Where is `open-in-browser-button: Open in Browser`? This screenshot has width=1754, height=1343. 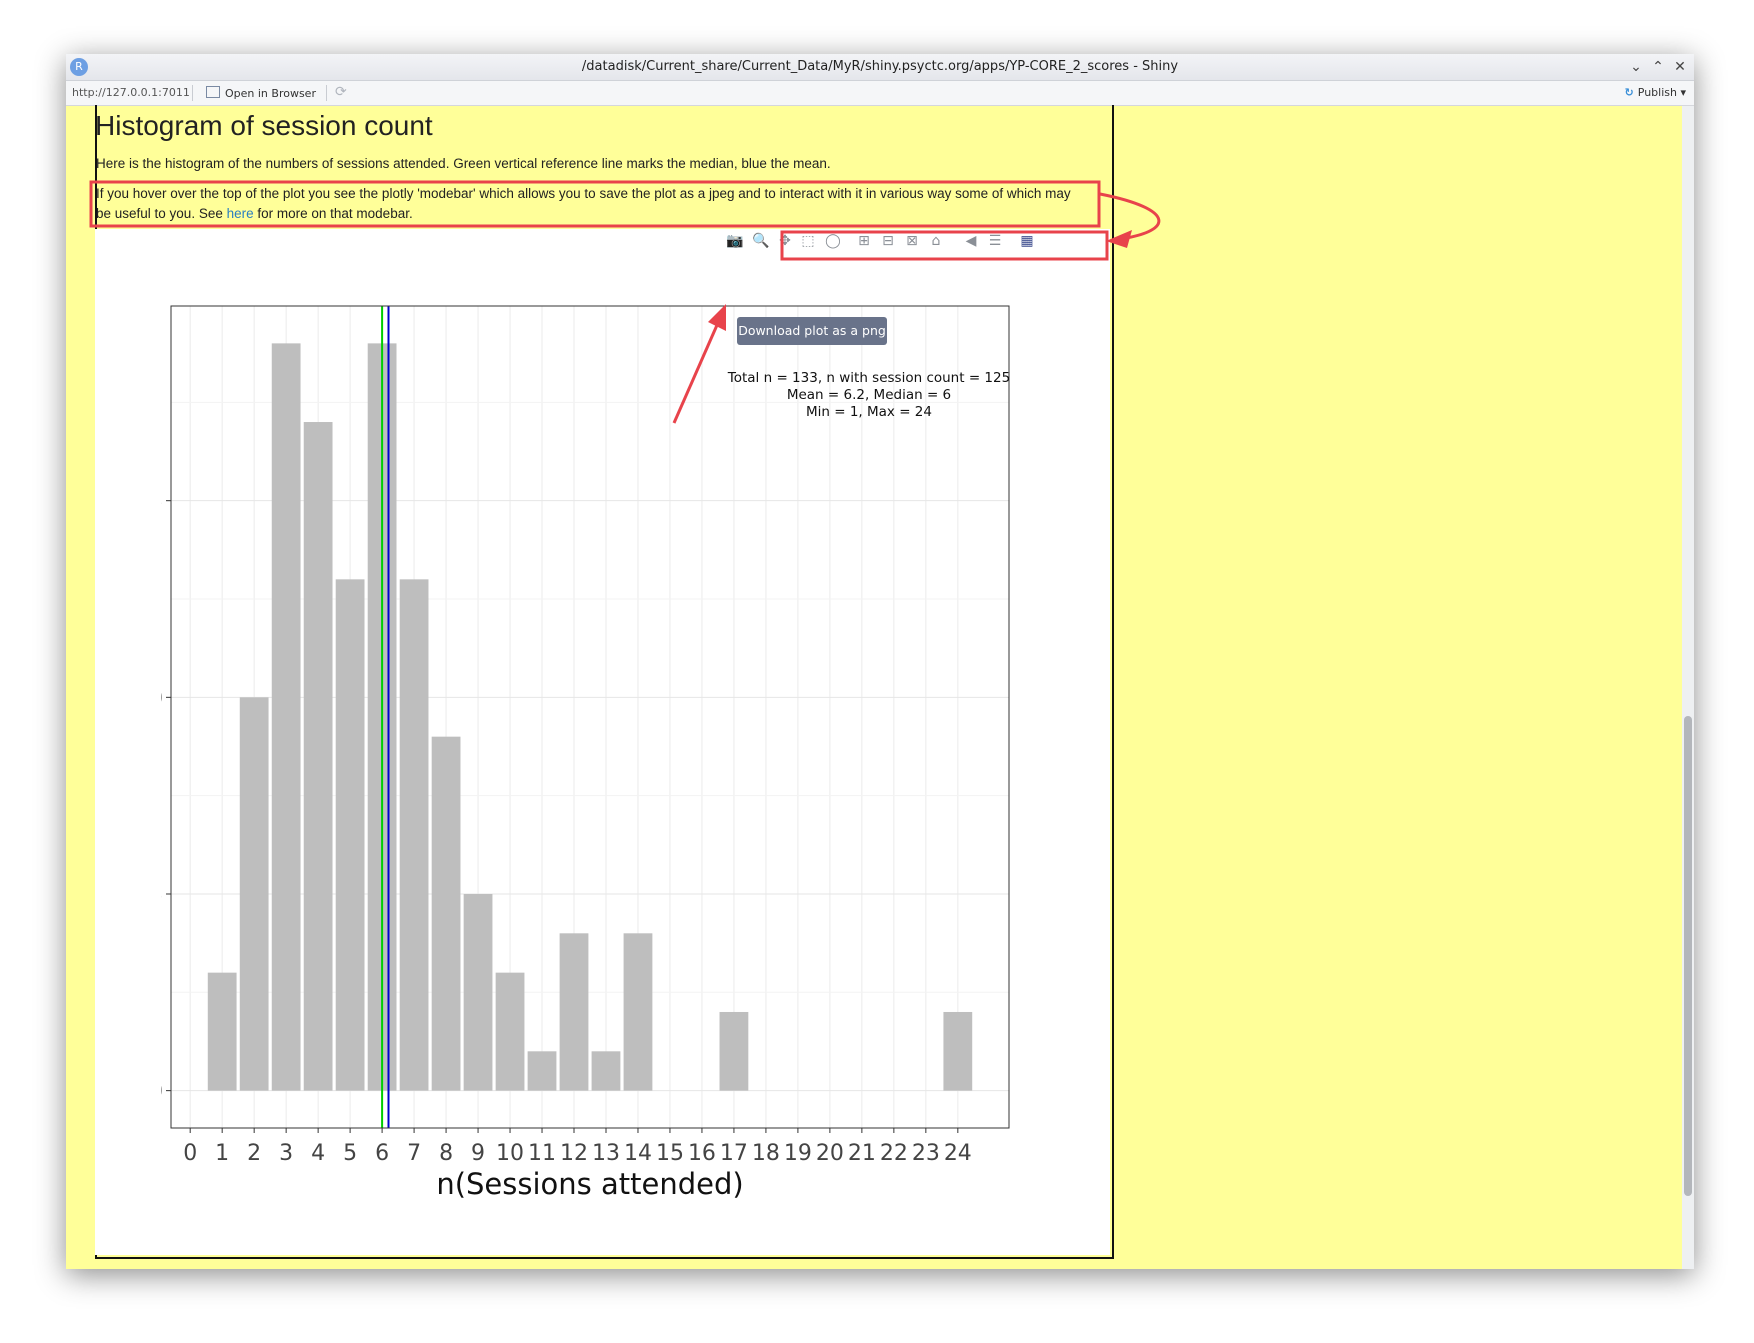
open-in-browser-button: Open in Browser is located at coordinates (261, 93).